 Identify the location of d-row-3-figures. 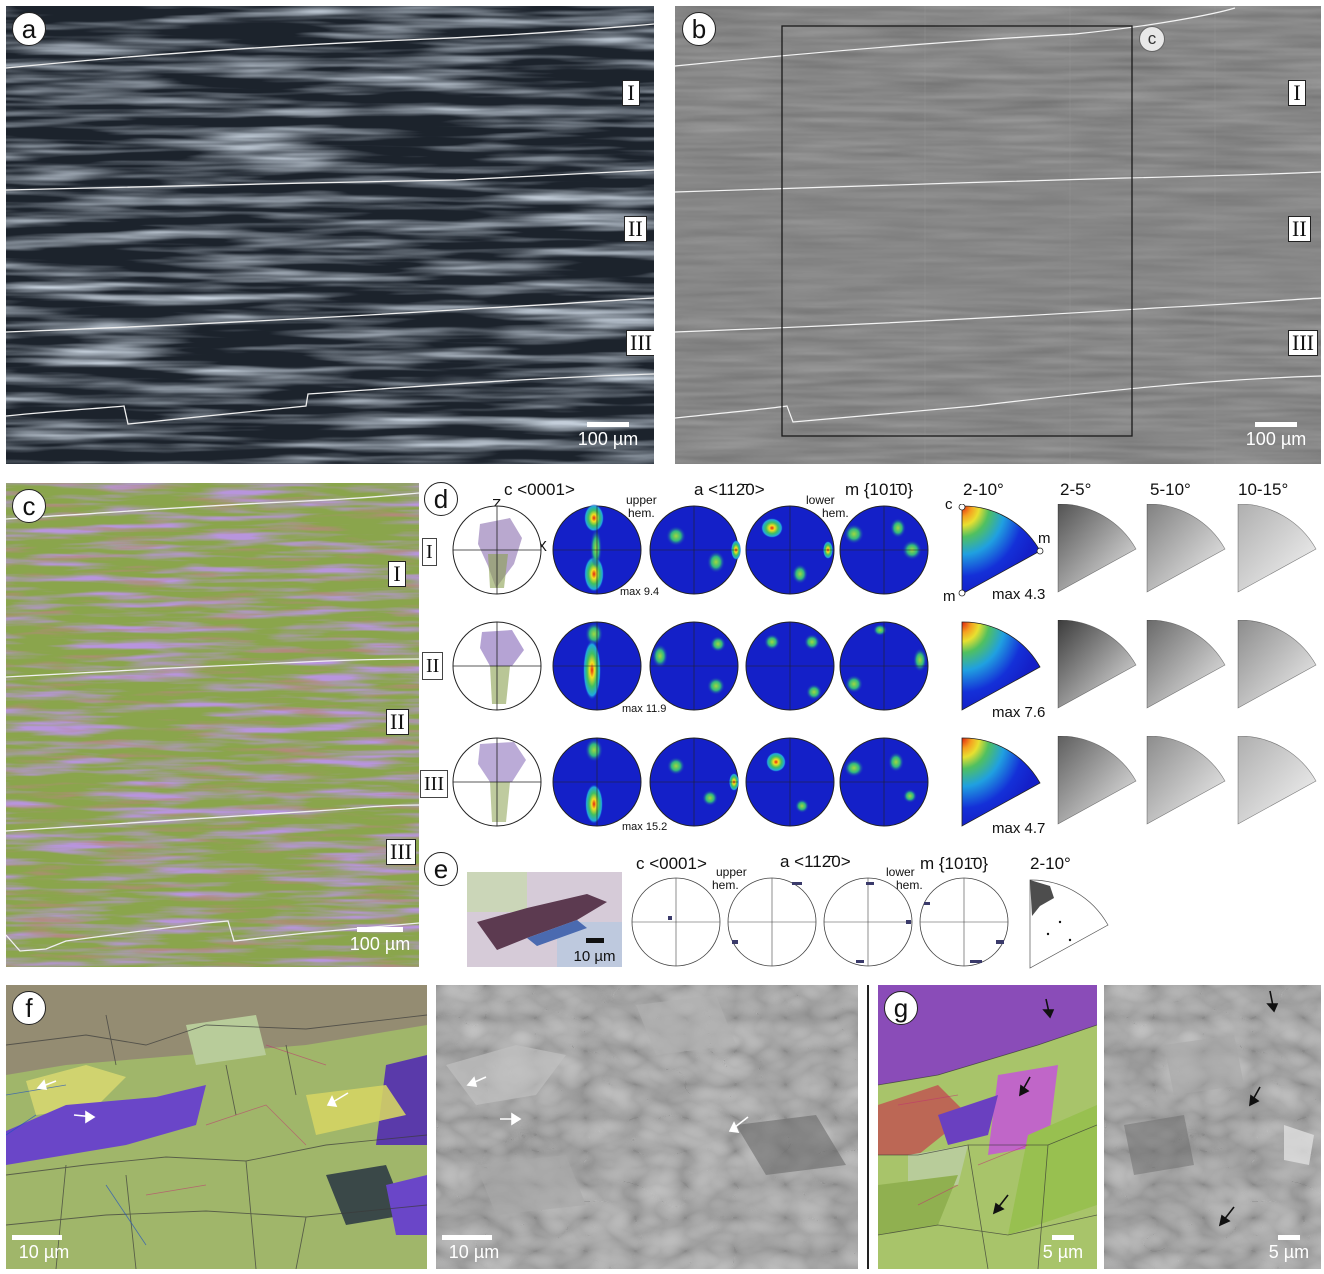
(884, 781).